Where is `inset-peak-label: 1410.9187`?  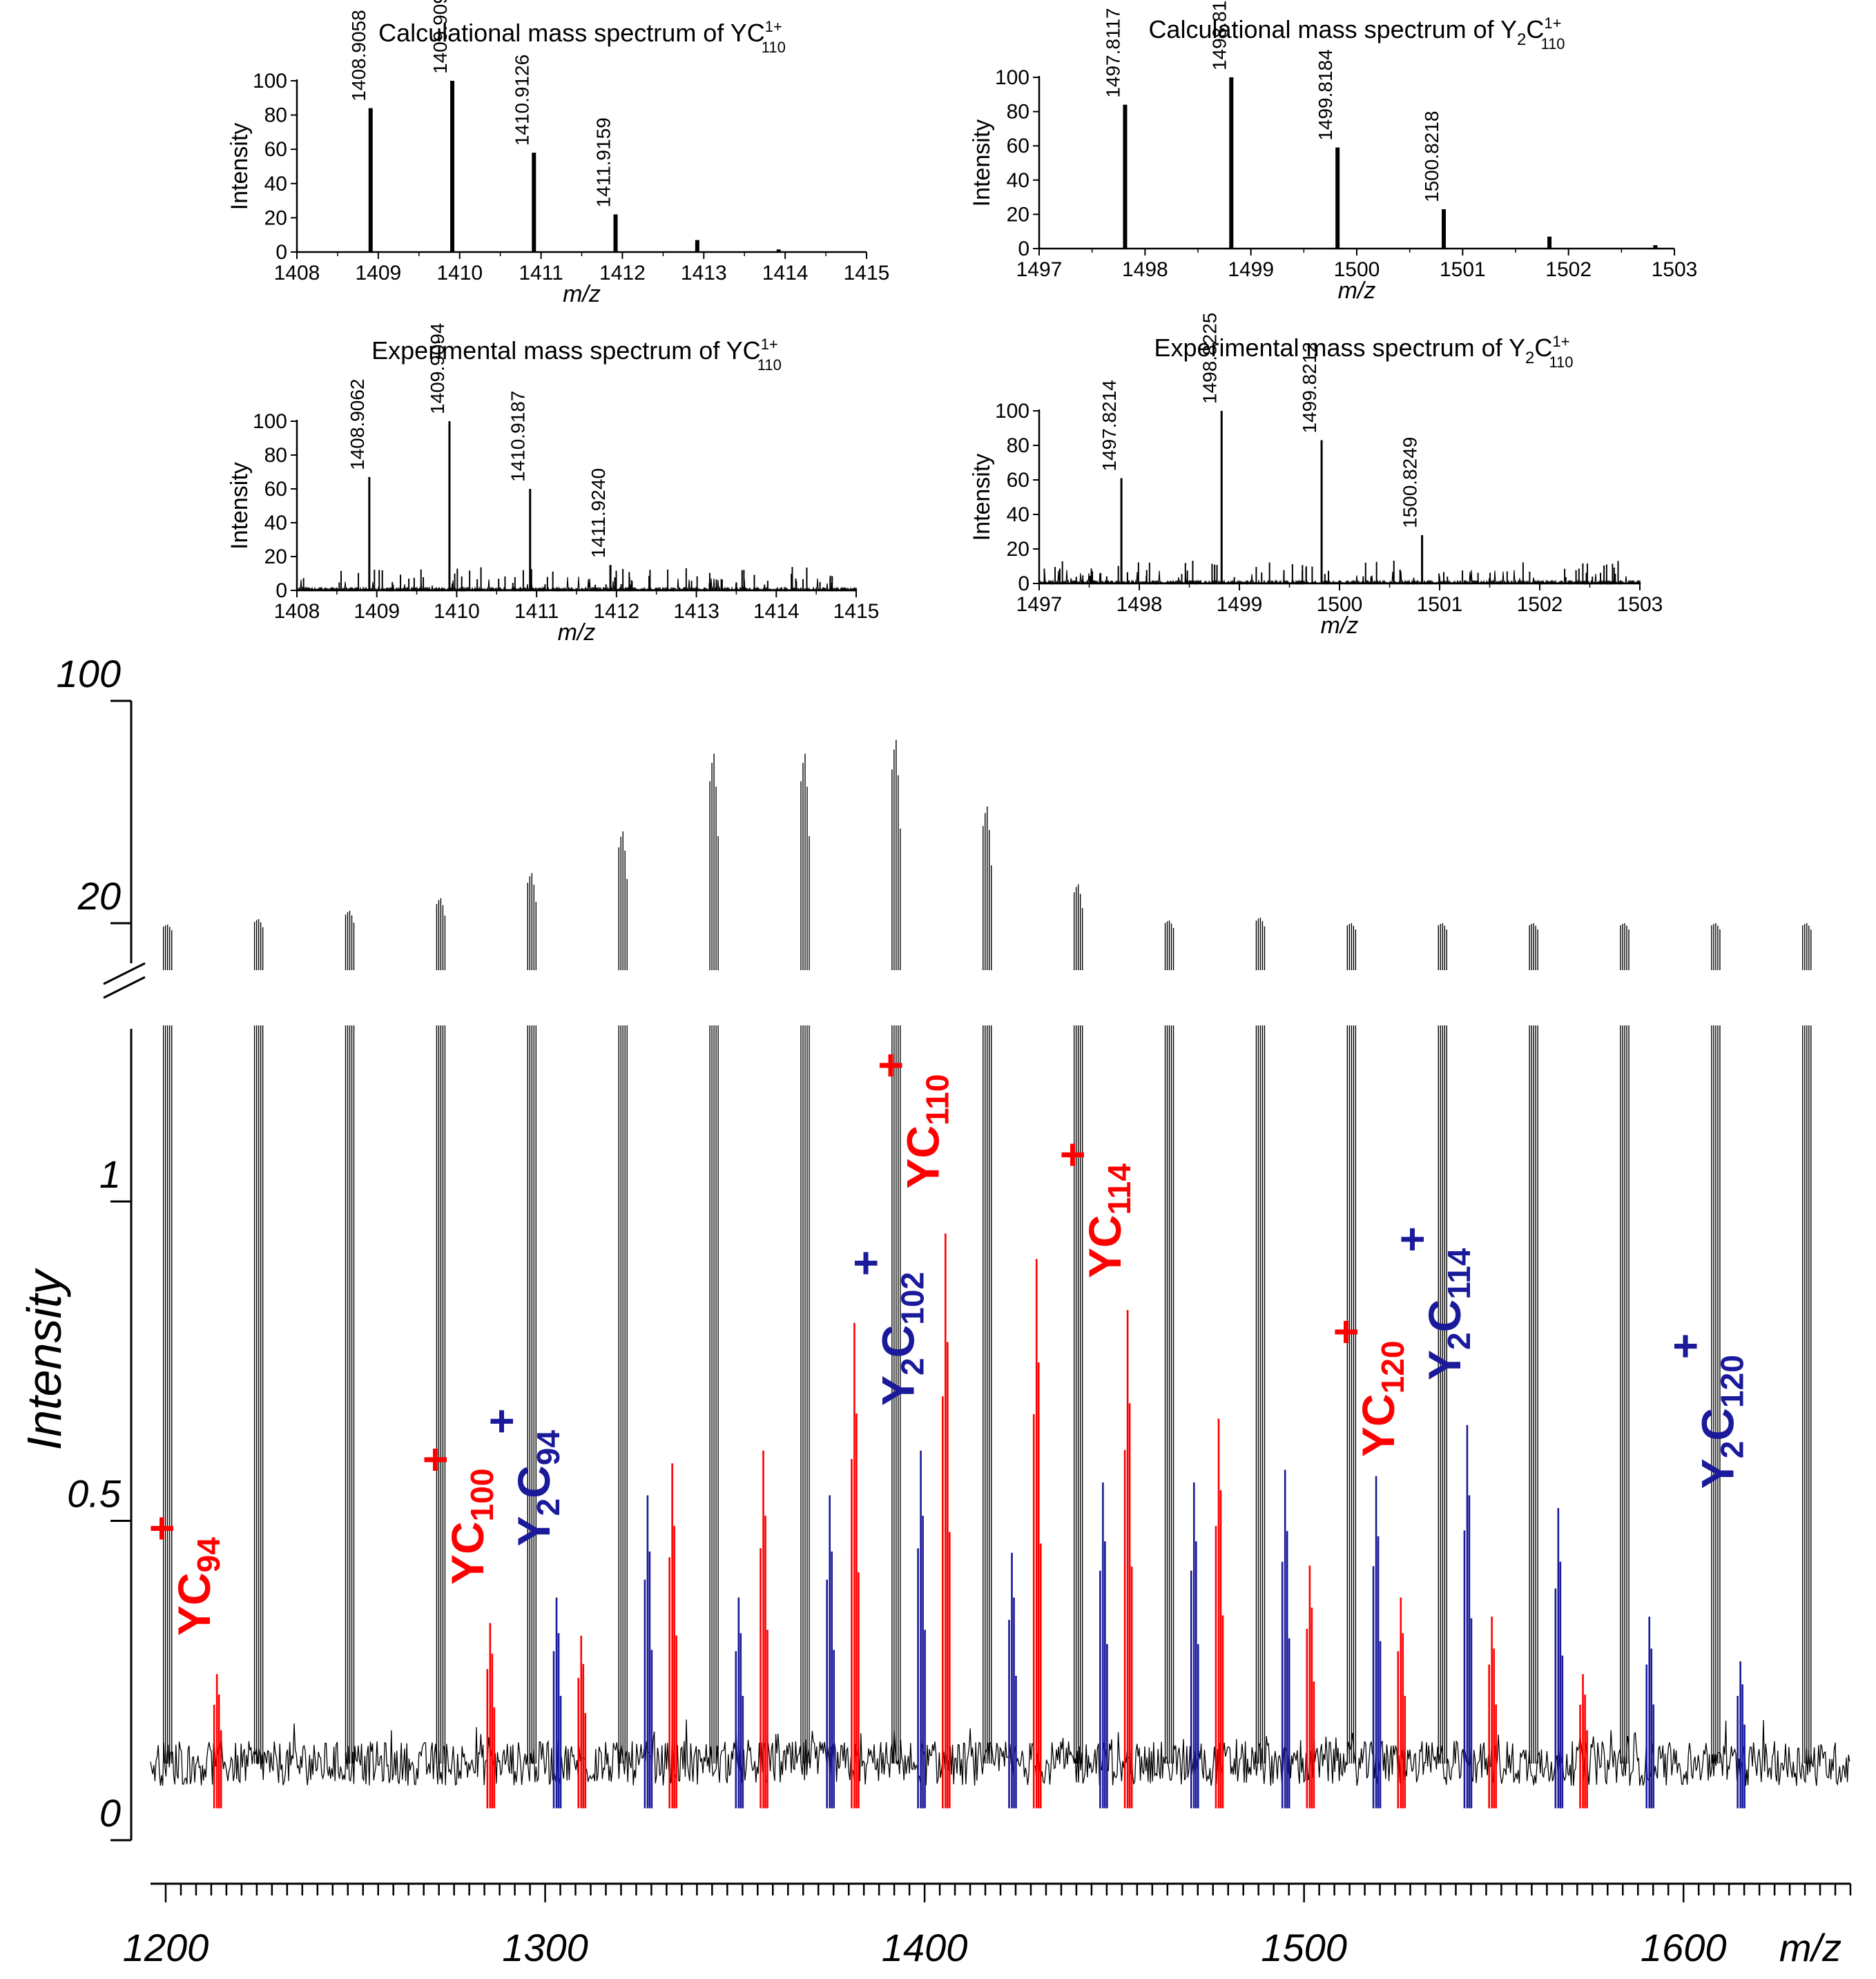
inset-peak-label: 1410.9187 is located at coordinates (518, 436).